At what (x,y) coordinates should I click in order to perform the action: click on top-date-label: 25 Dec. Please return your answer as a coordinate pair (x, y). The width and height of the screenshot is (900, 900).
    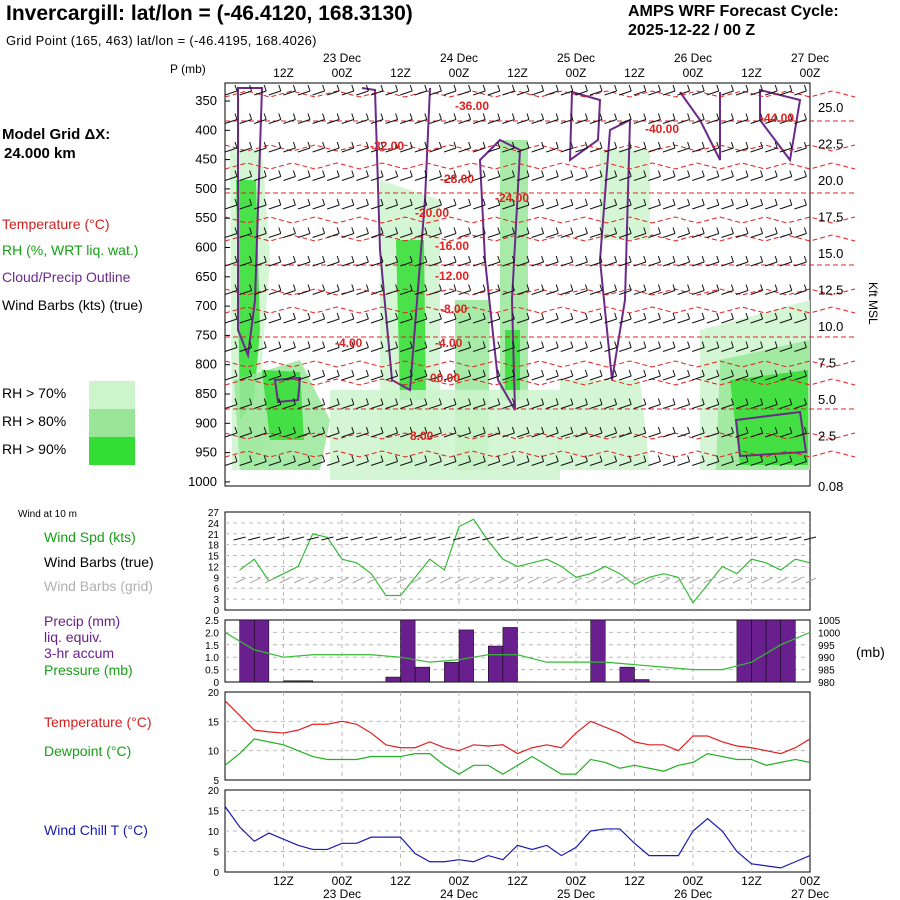
    Looking at the image, I should click on (576, 58).